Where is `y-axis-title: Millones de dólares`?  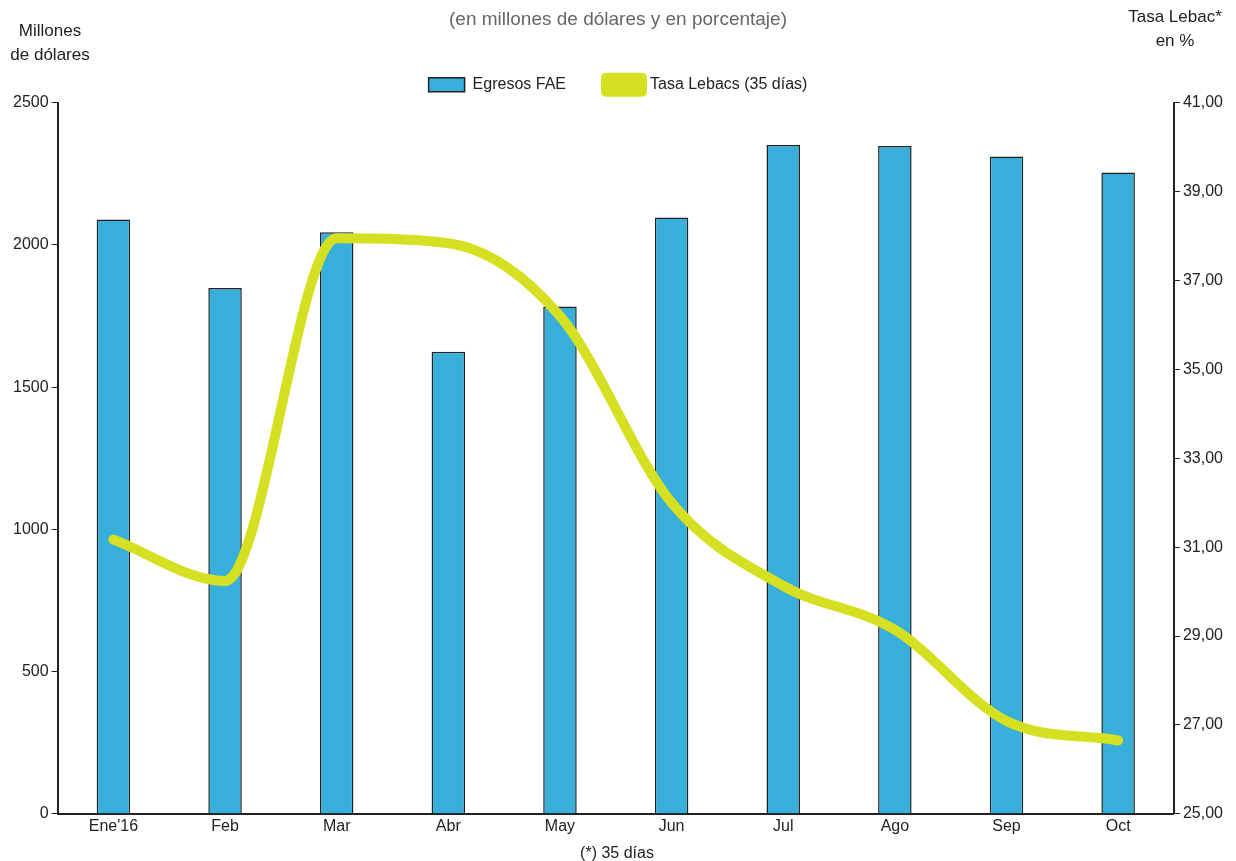 y-axis-title: Millones de dólares is located at coordinates (50, 42).